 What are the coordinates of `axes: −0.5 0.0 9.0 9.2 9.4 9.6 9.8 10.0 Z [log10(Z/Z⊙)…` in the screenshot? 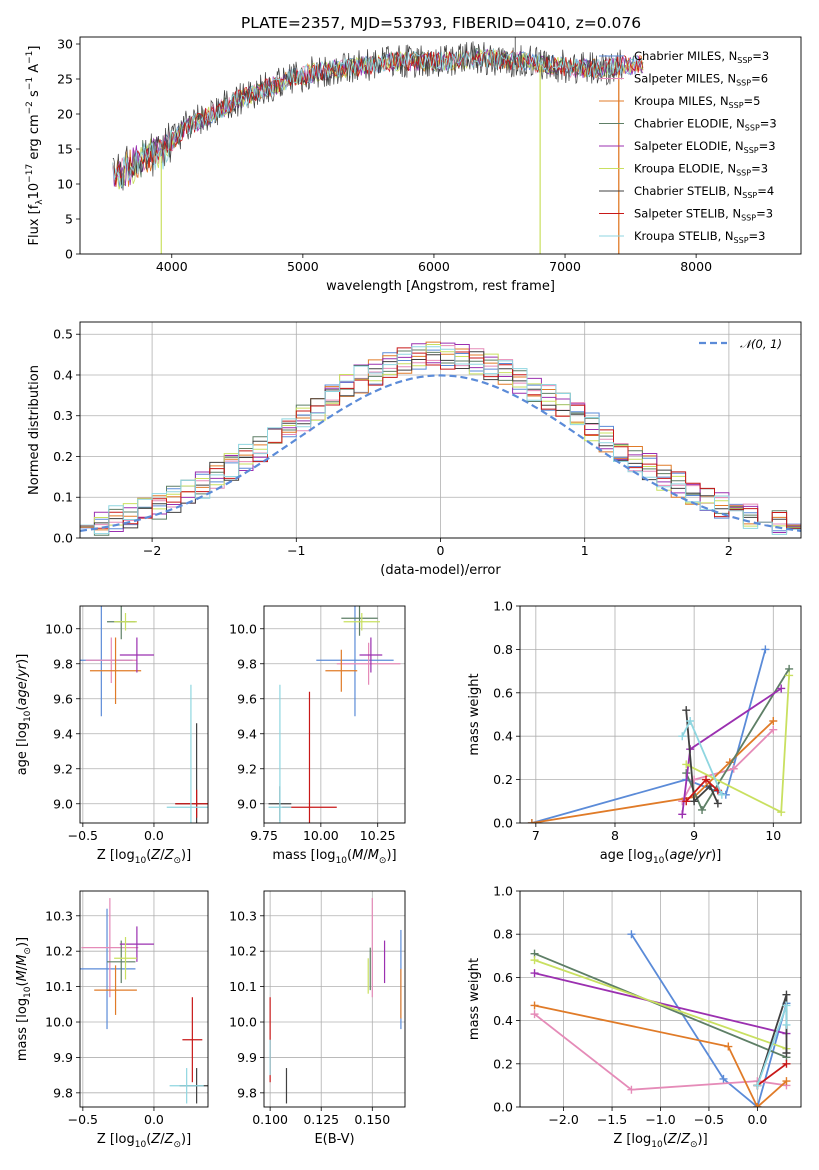 It's located at (112, 735).